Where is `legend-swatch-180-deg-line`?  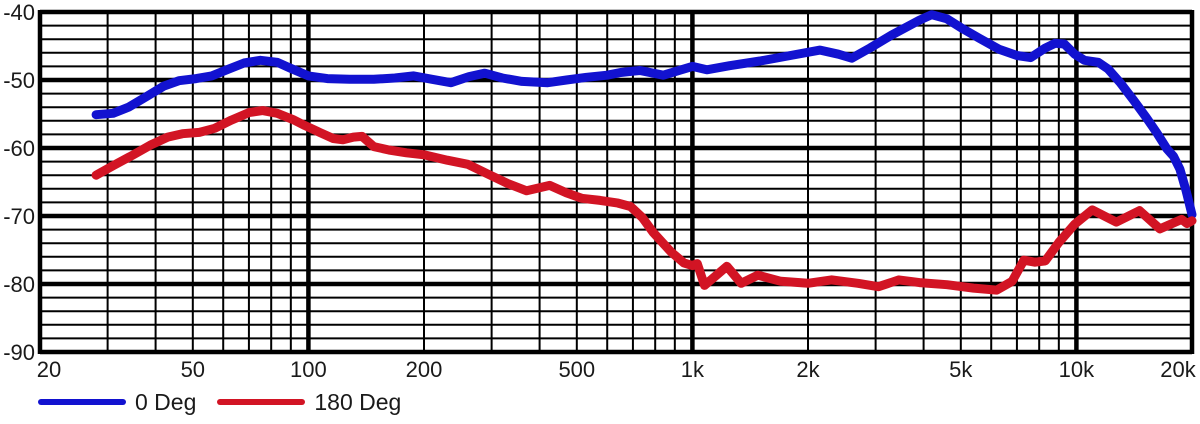
legend-swatch-180-deg-line is located at coordinates (261, 402).